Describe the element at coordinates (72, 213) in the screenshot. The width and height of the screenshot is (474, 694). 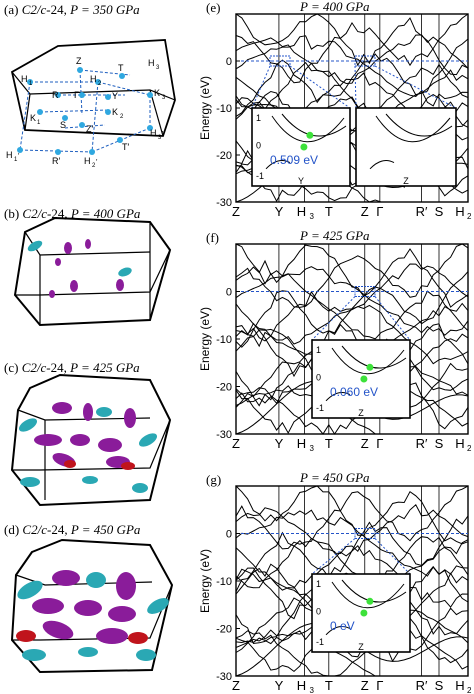
I see `panel-b-title: (b) C2/c-24, P = 400 GPa` at that location.